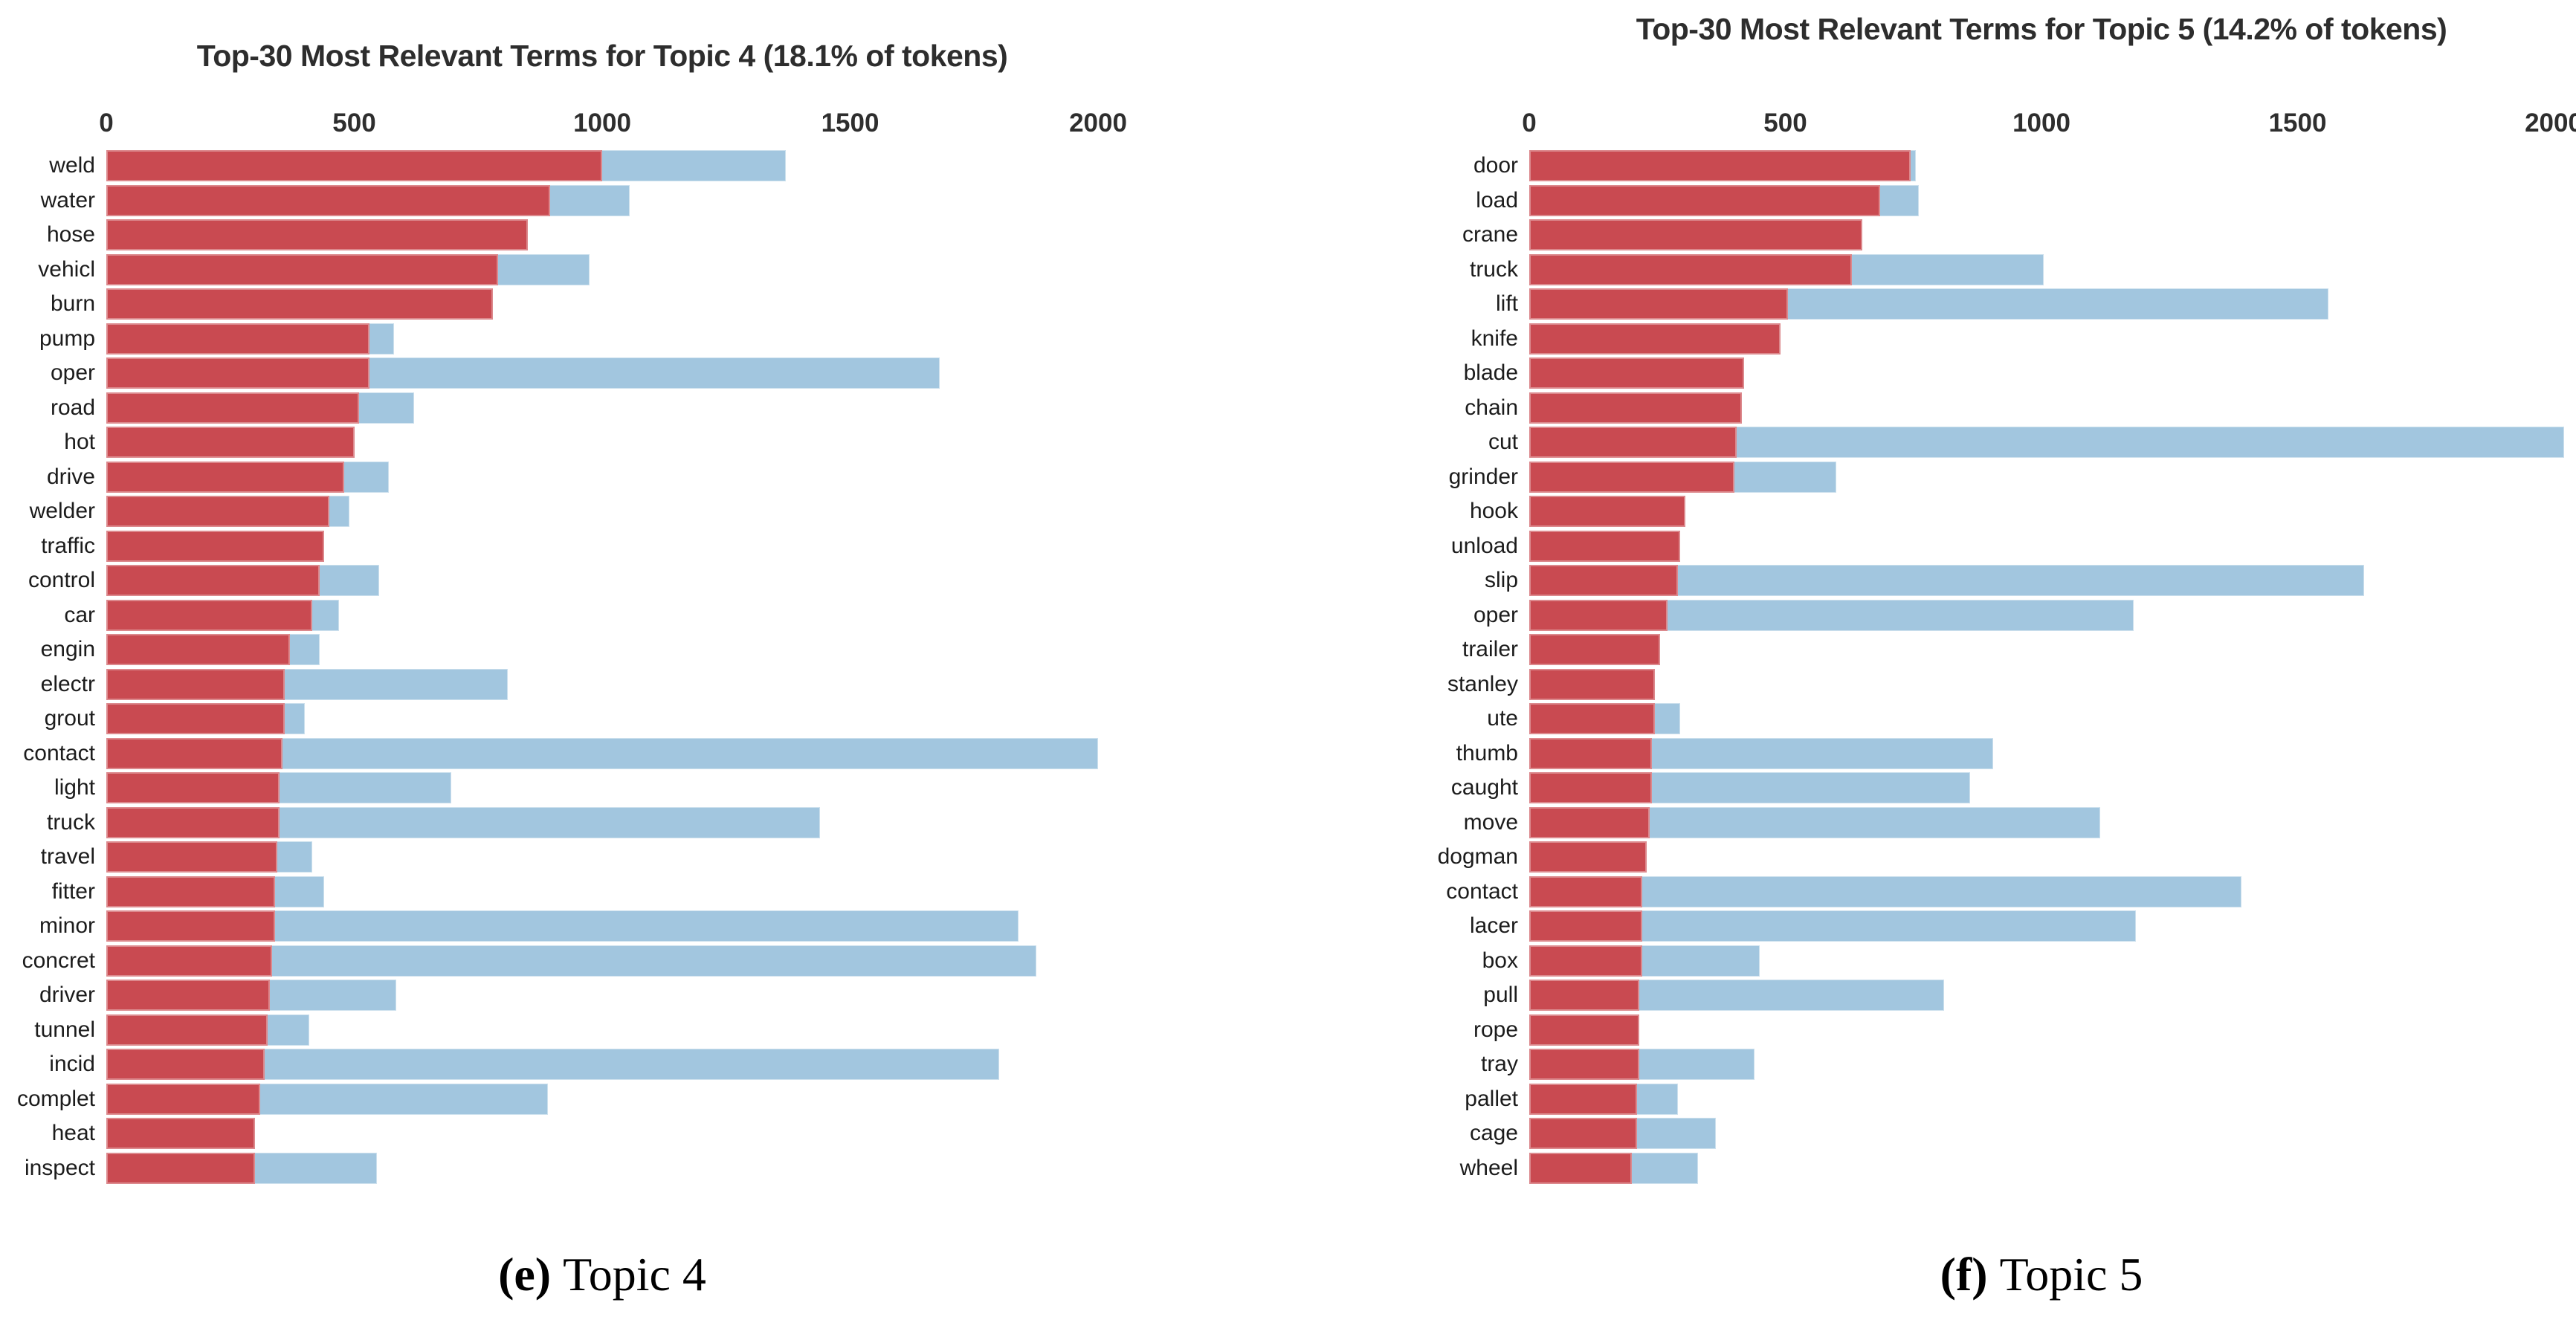 This screenshot has width=2576, height=1340. I want to click on caption-letter: (f), so click(1964, 1274).